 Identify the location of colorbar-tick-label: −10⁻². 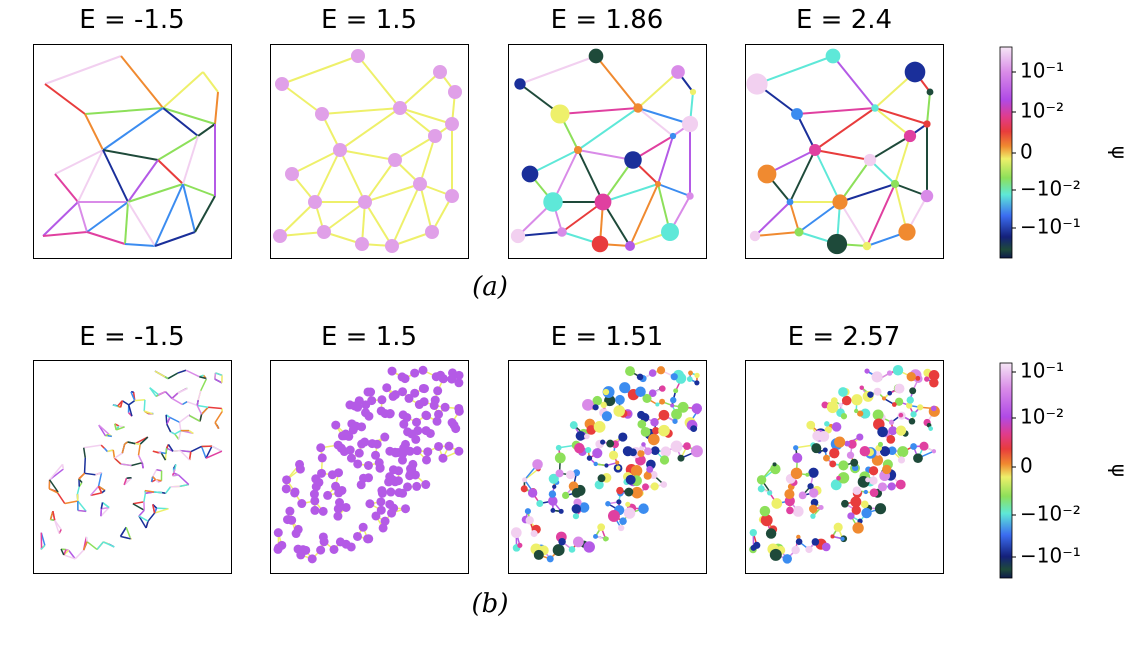
(1050, 514).